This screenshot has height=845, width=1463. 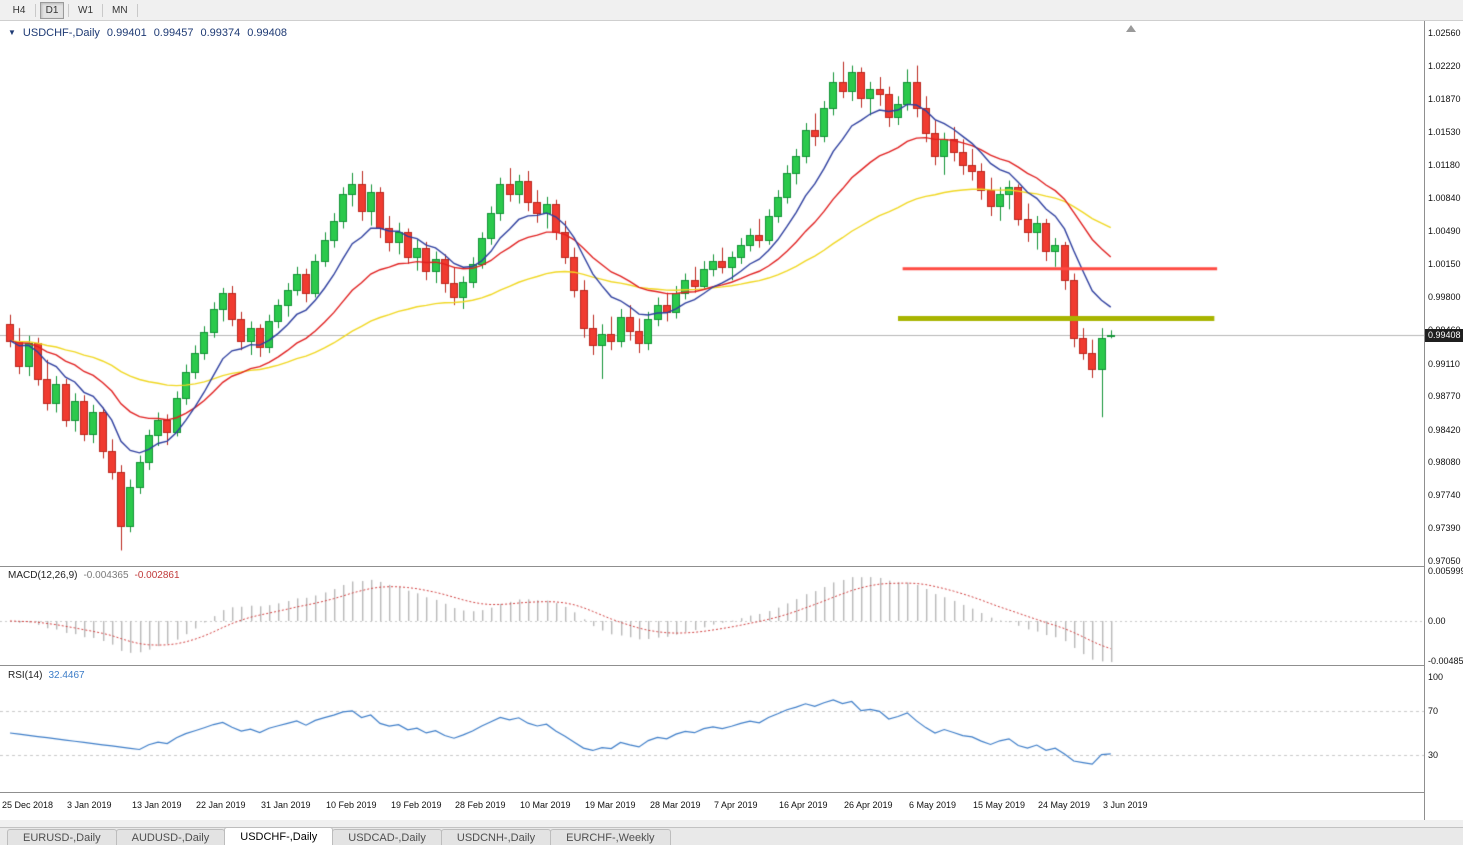 What do you see at coordinates (1444, 528) in the screenshot?
I see `price-axis-label: 0.97390` at bounding box center [1444, 528].